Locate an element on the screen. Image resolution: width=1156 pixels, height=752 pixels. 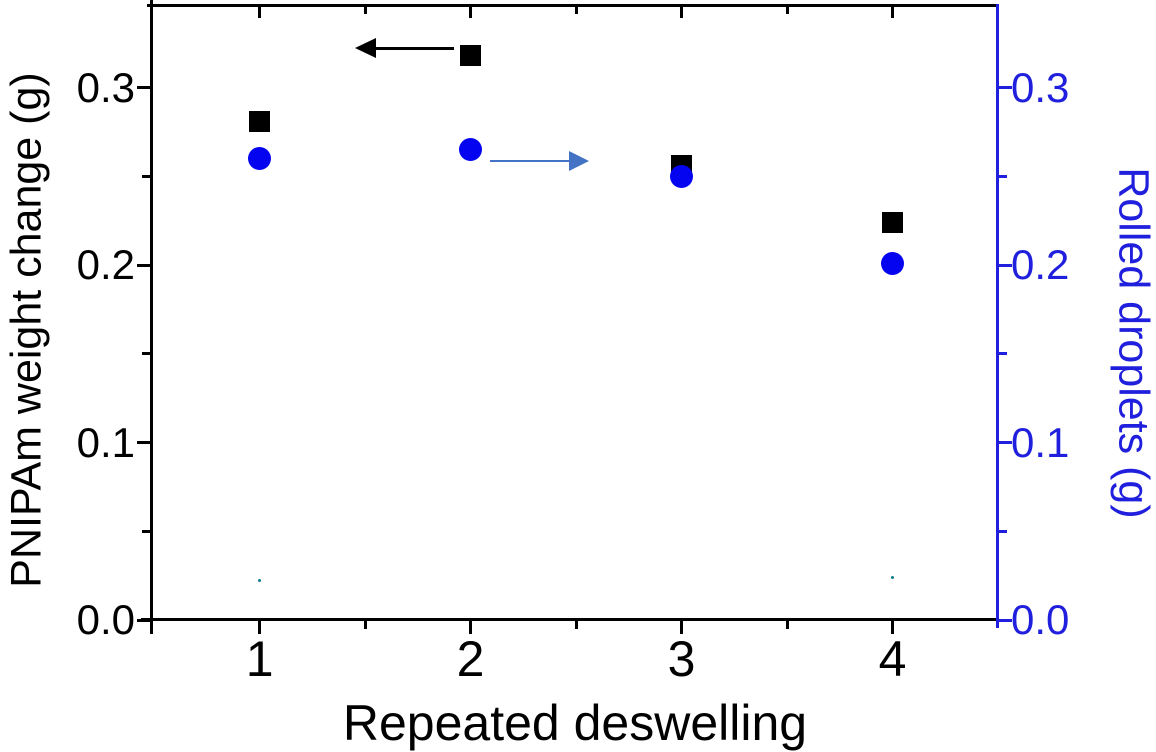
y-left-tick-label: 0.1 is located at coordinates (105, 442).